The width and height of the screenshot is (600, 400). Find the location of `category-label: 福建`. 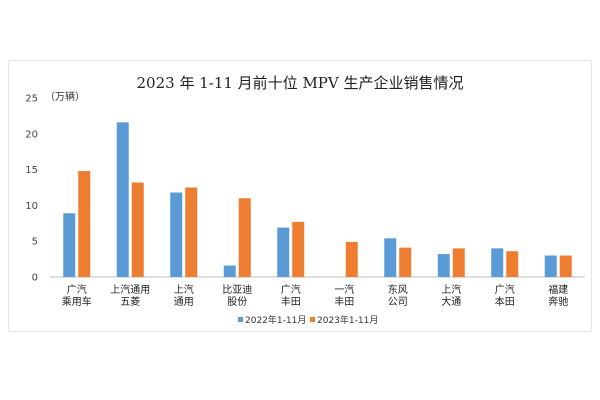

category-label: 福建 is located at coordinates (558, 289).